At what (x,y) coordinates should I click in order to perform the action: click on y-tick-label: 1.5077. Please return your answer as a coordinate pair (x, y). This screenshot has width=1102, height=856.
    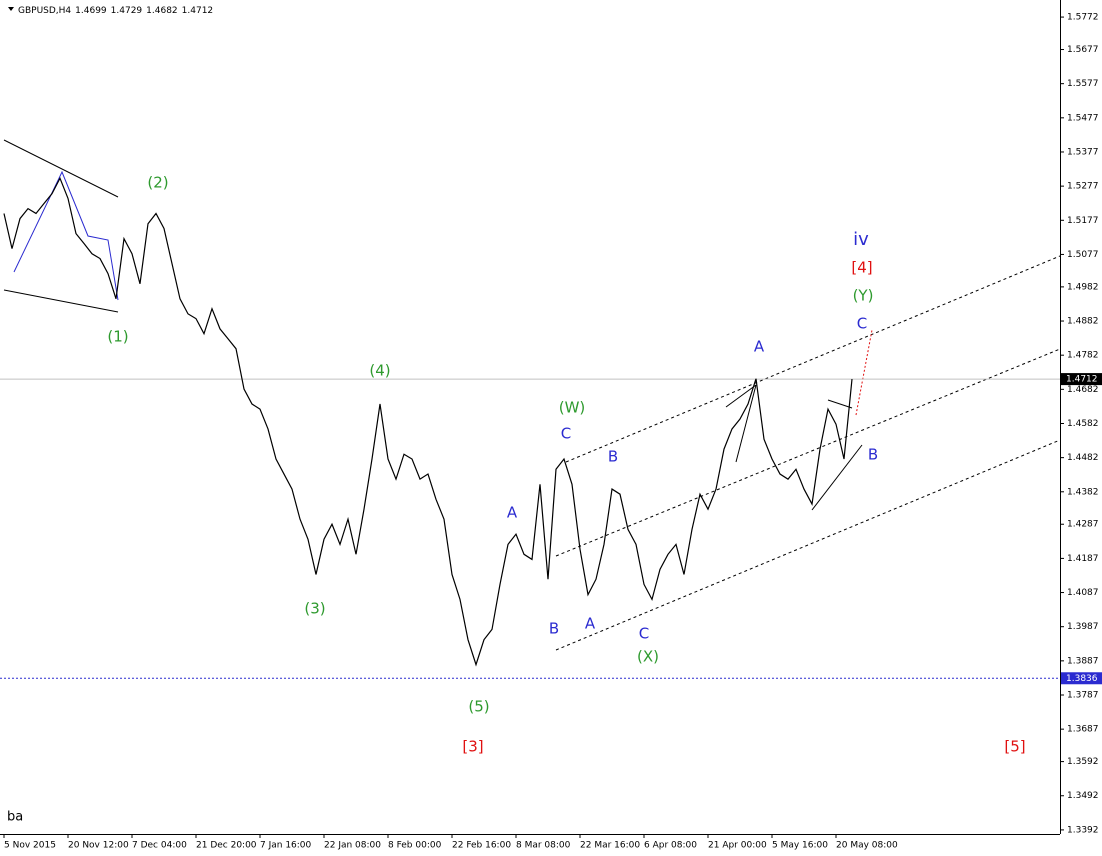
    Looking at the image, I should click on (1083, 255).